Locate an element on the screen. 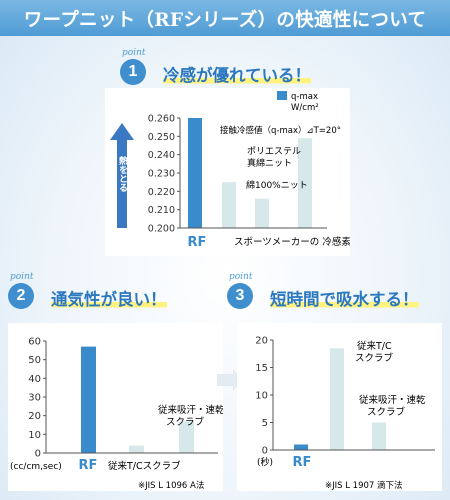  section3-title: 短時間で吸水する！ is located at coordinates (344, 298).